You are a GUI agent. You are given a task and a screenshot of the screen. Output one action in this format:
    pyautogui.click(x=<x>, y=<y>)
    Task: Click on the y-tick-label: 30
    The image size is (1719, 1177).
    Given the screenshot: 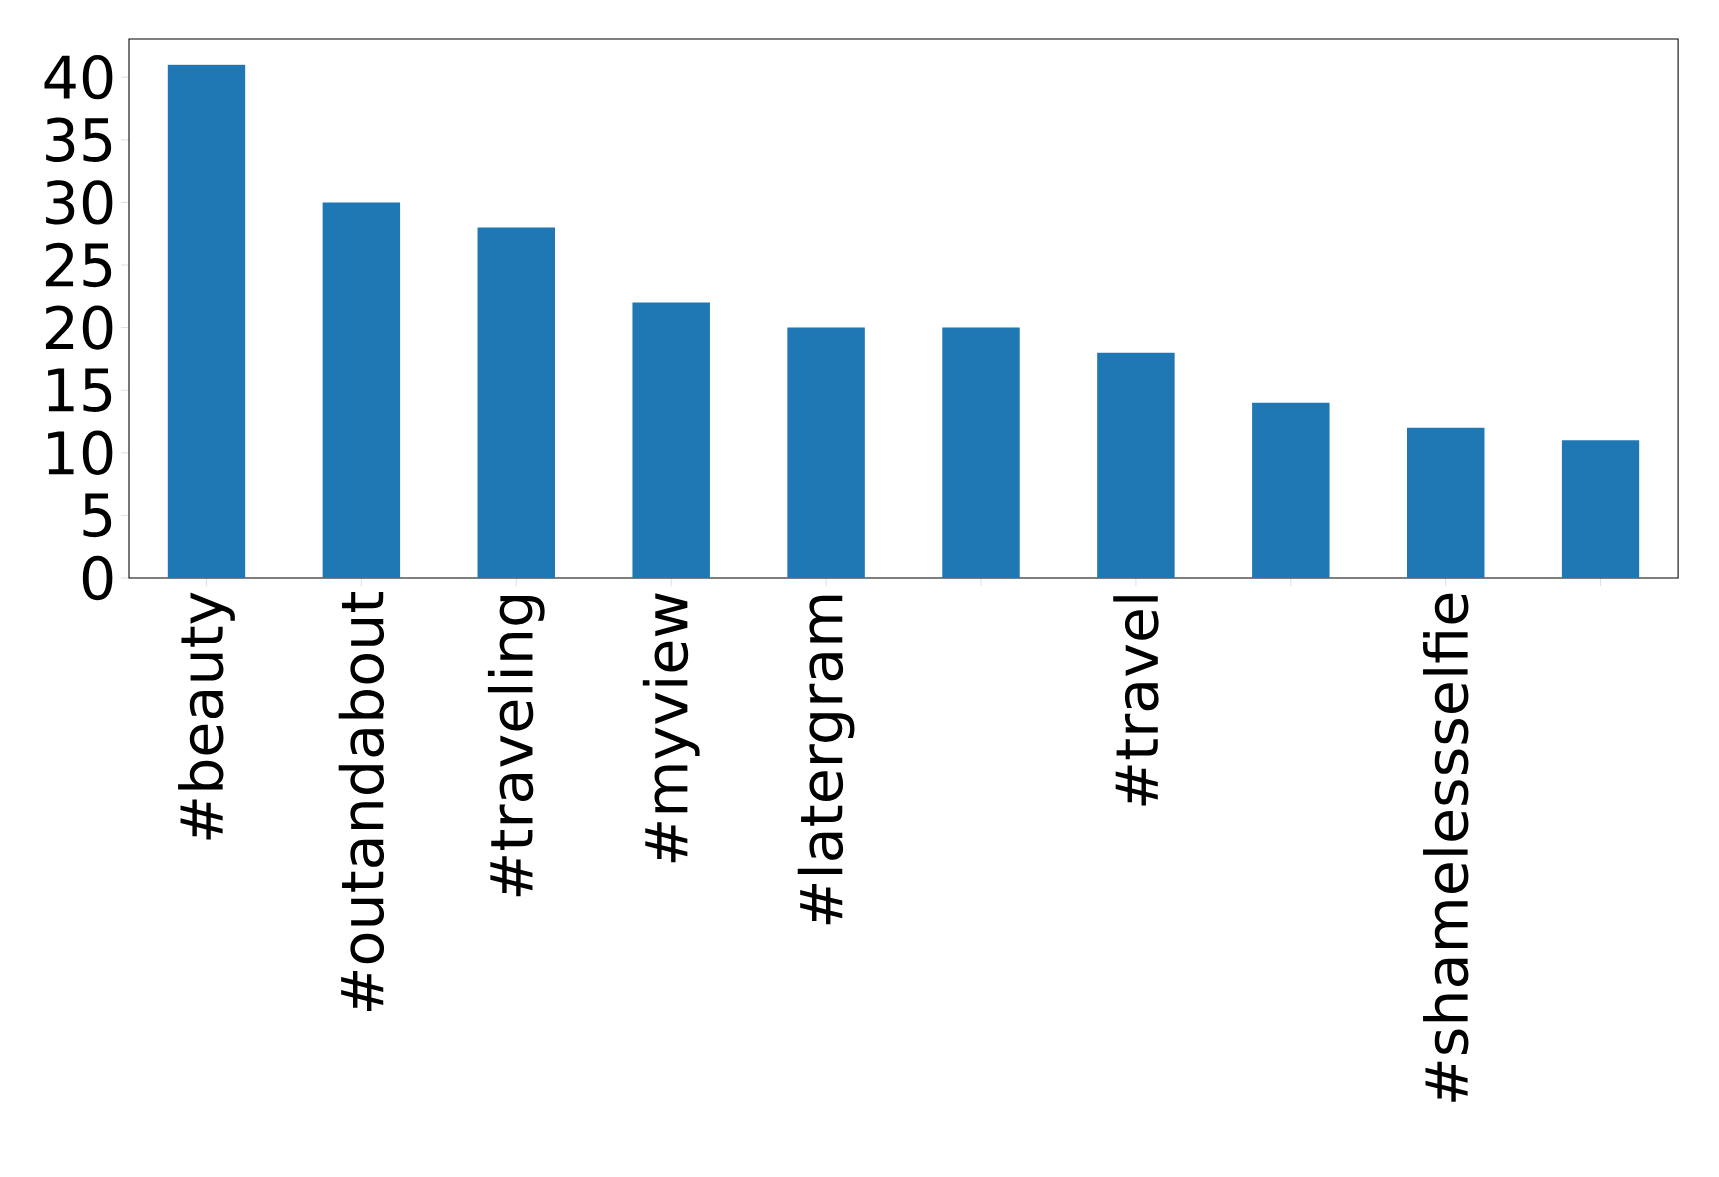 What is the action you would take?
    pyautogui.click(x=79, y=202)
    